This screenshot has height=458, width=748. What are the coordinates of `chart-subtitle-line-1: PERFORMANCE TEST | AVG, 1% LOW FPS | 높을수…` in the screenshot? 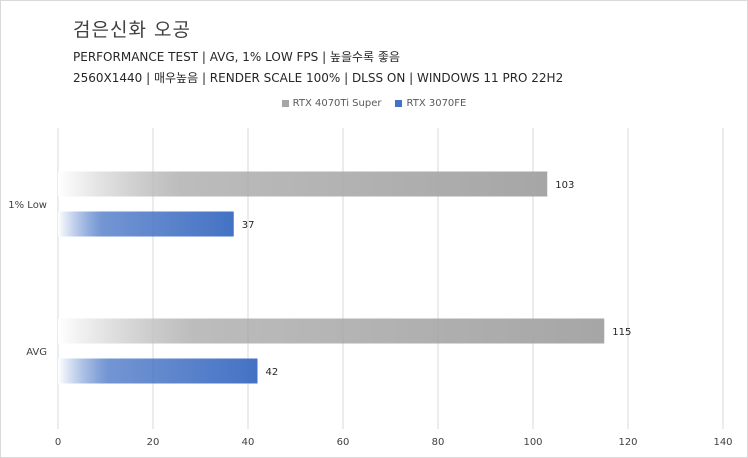 It's located at (236, 57).